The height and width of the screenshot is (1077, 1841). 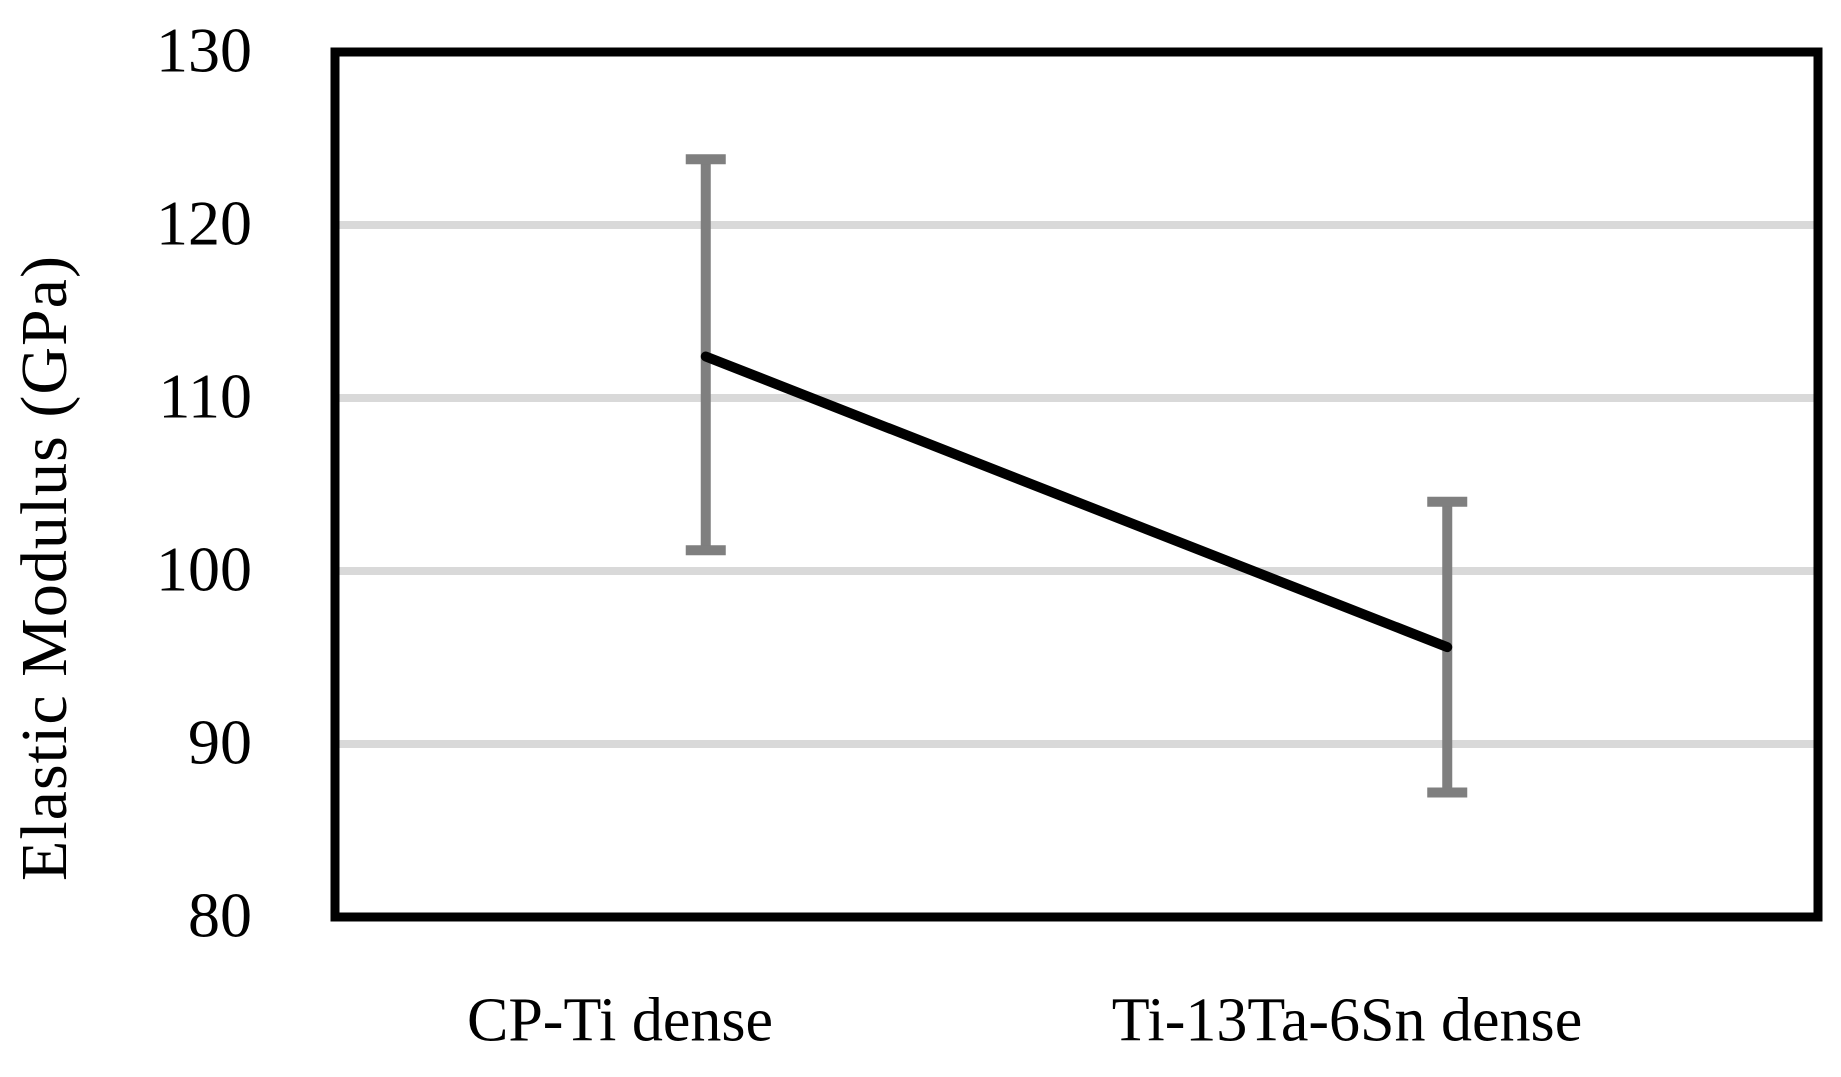 I want to click on y-tick-label: 130, so click(x=204, y=50).